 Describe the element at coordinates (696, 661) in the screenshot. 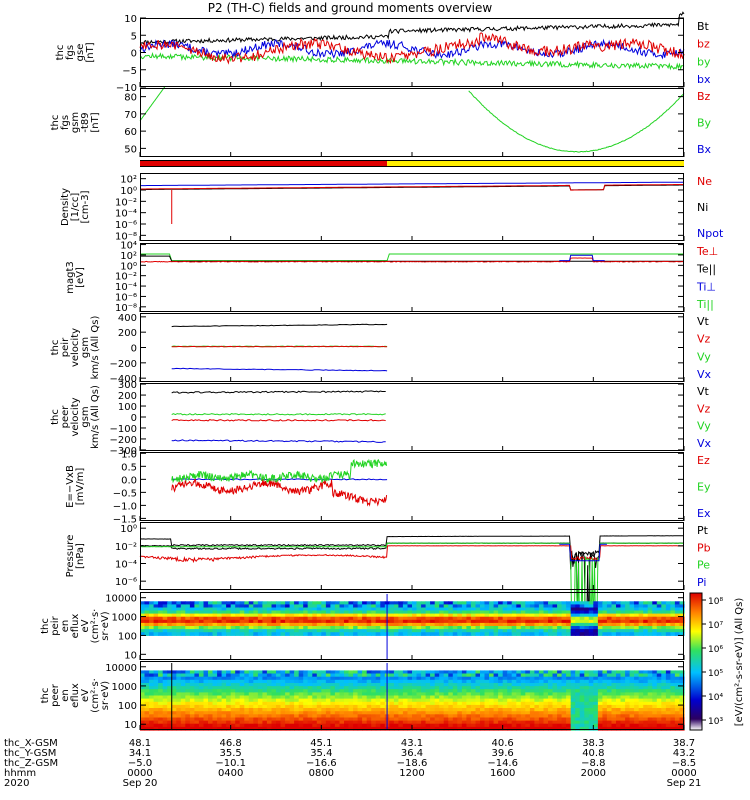

I see `colorbar` at that location.